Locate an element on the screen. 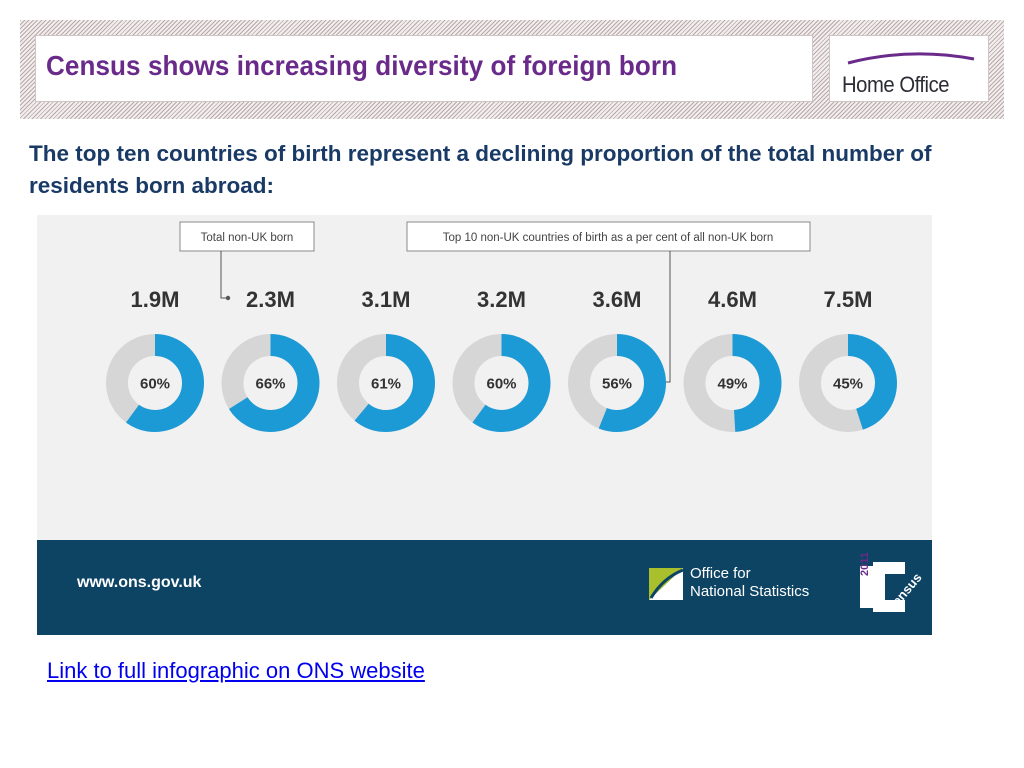 This screenshot has height=768, width=1024. donut-total-label: 1.9M is located at coordinates (155, 299).